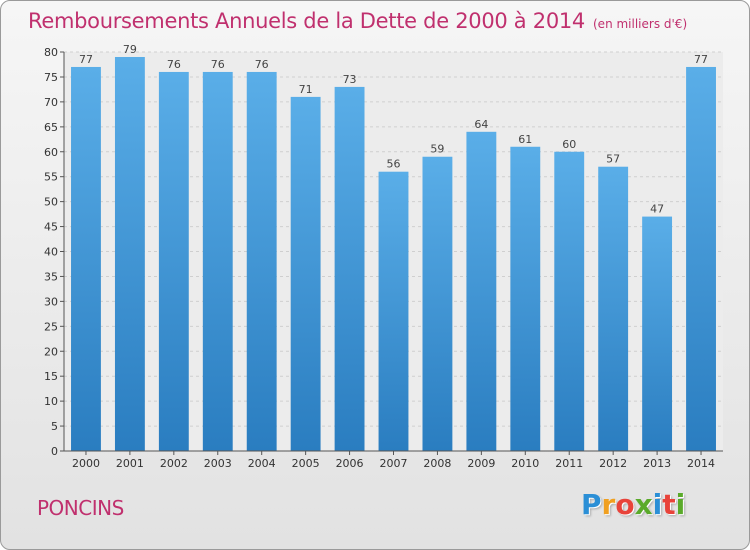 The height and width of the screenshot is (550, 750). Describe the element at coordinates (613, 308) in the screenshot. I see `bar-2012` at that location.